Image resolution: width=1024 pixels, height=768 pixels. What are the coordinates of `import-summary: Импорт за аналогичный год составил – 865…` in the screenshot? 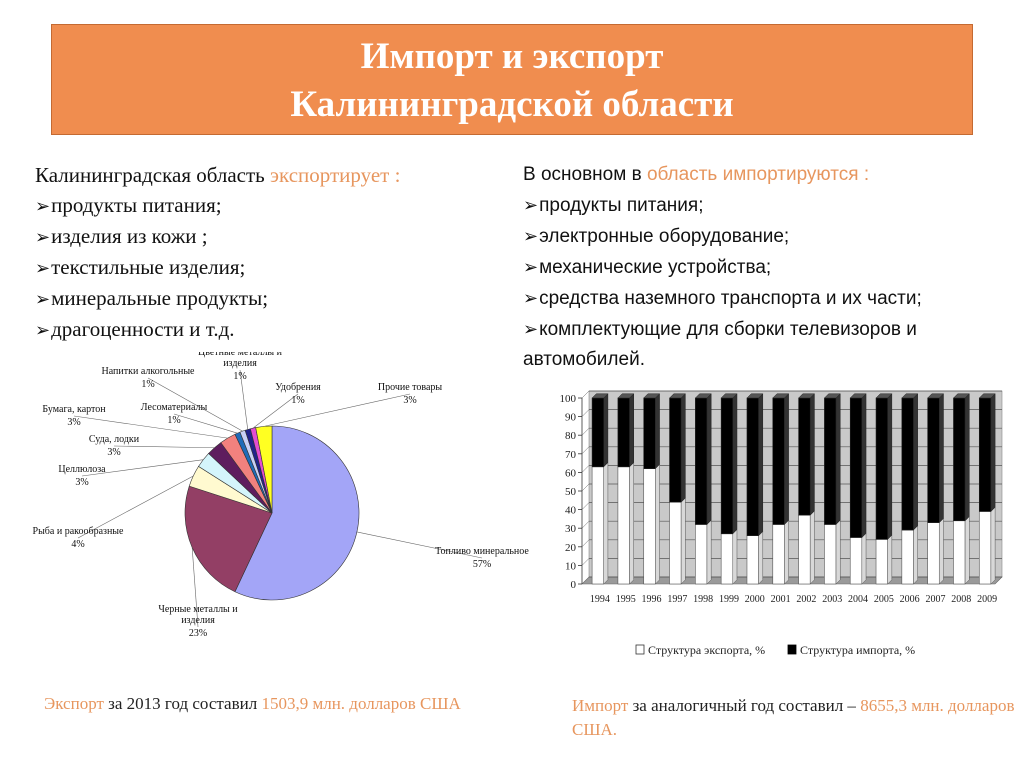 It's located at (797, 718).